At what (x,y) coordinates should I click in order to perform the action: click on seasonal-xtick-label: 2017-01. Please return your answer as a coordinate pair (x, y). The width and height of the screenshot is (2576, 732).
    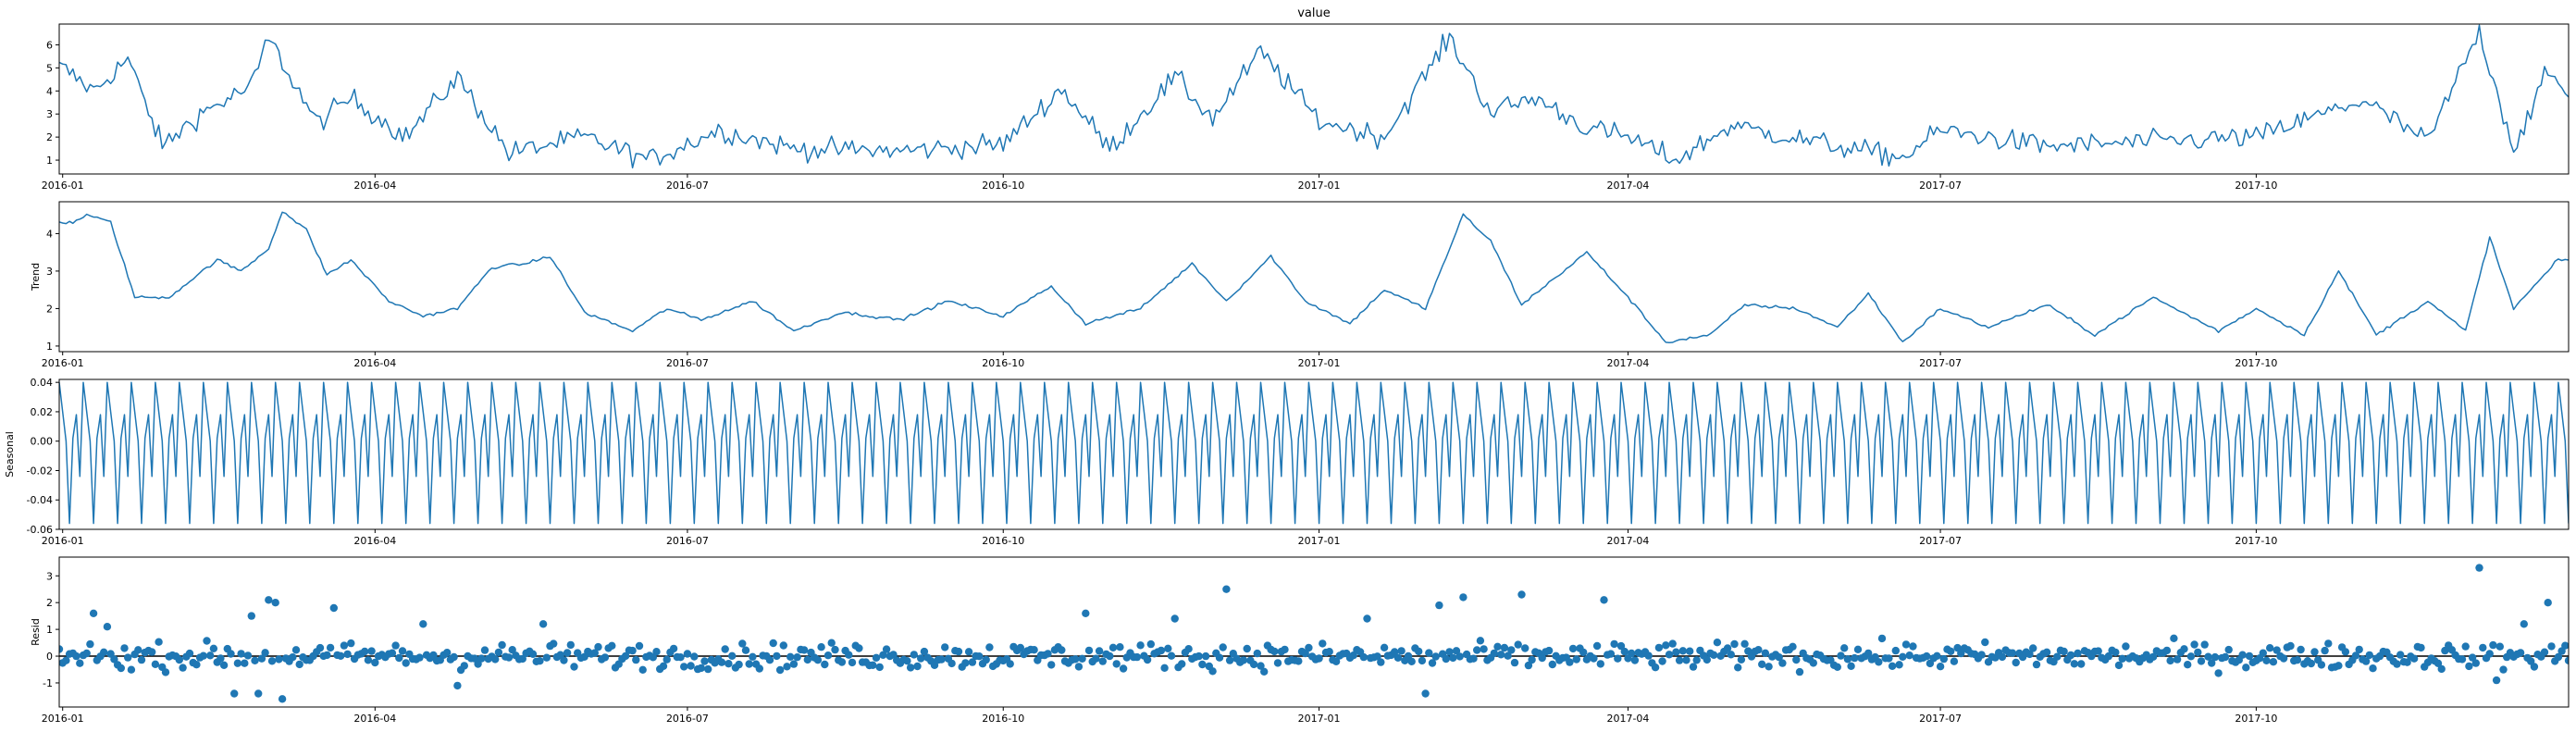
    Looking at the image, I should click on (1320, 541).